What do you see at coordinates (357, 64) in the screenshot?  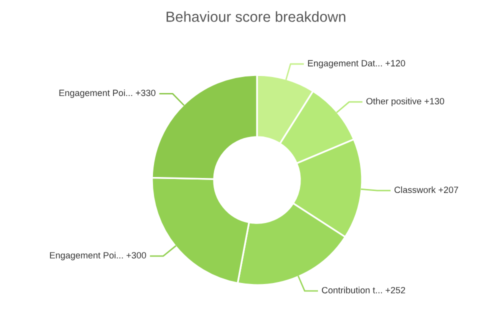 I see `slice-label: Engagement Dat... +120` at bounding box center [357, 64].